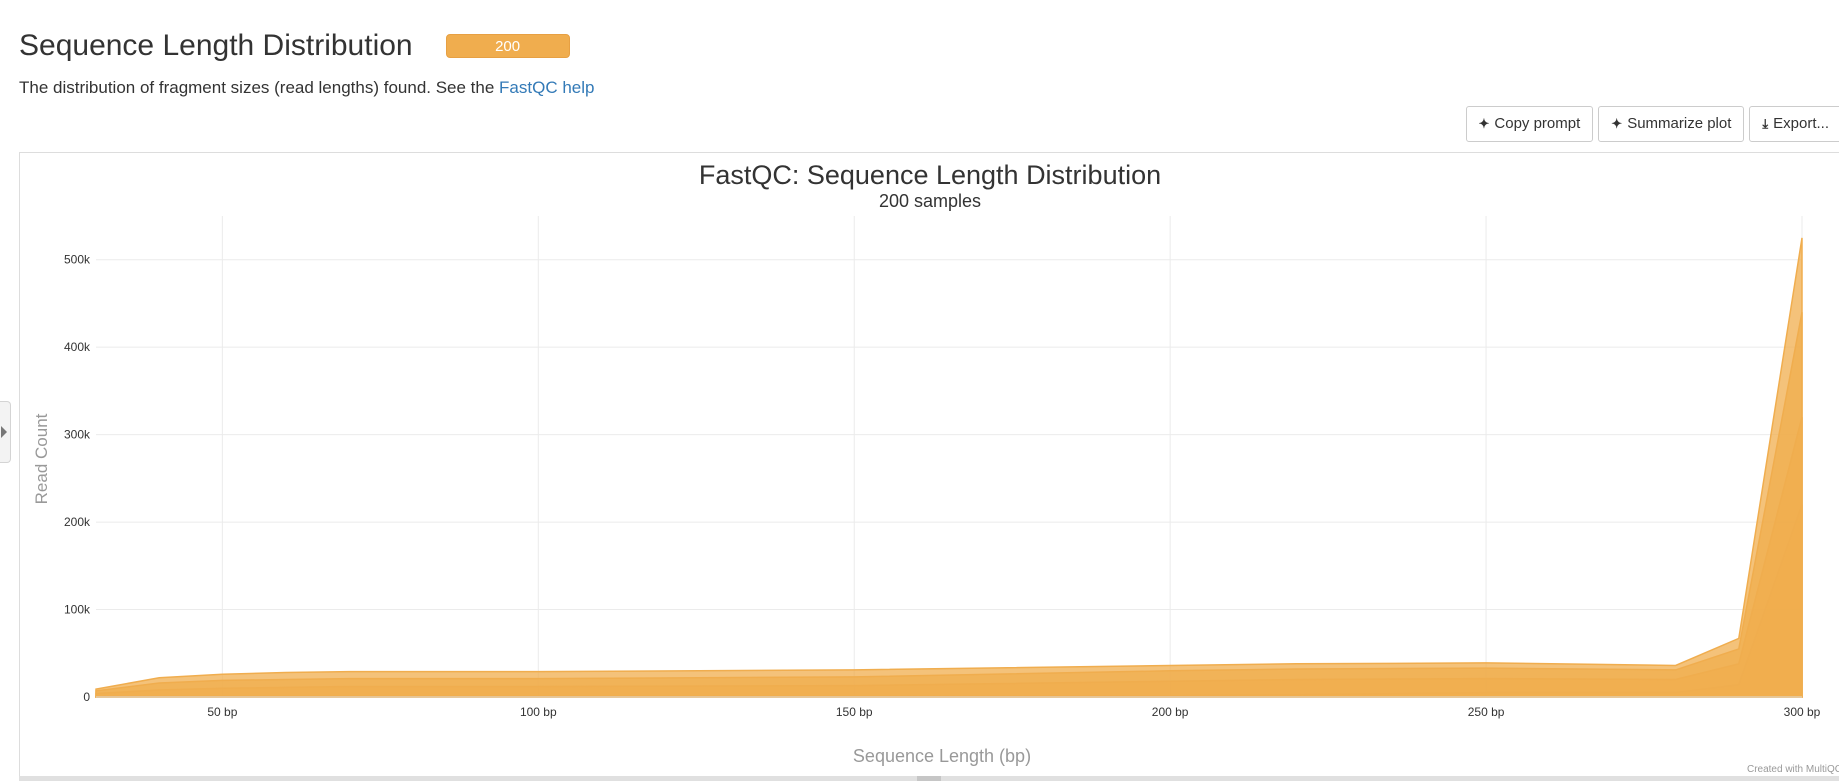 The height and width of the screenshot is (781, 1839). Describe the element at coordinates (930, 175) in the screenshot. I see `chart-title: FastQC: Sequence Length Distribution` at that location.